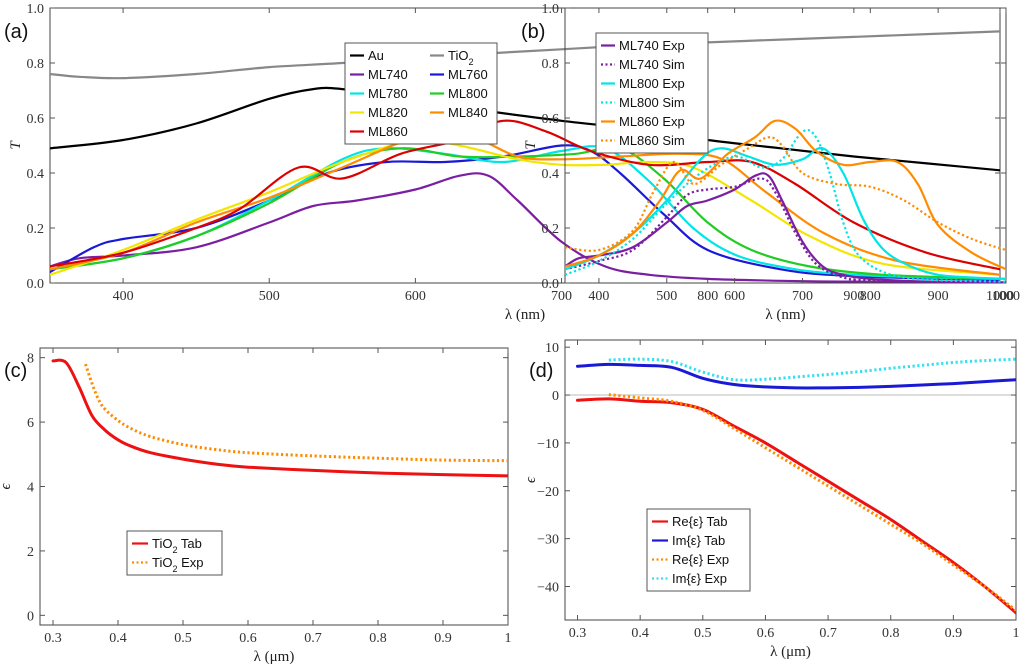 This screenshot has width=1024, height=670. Describe the element at coordinates (578, 633) in the screenshot. I see `x-tick-label: 0.3` at that location.